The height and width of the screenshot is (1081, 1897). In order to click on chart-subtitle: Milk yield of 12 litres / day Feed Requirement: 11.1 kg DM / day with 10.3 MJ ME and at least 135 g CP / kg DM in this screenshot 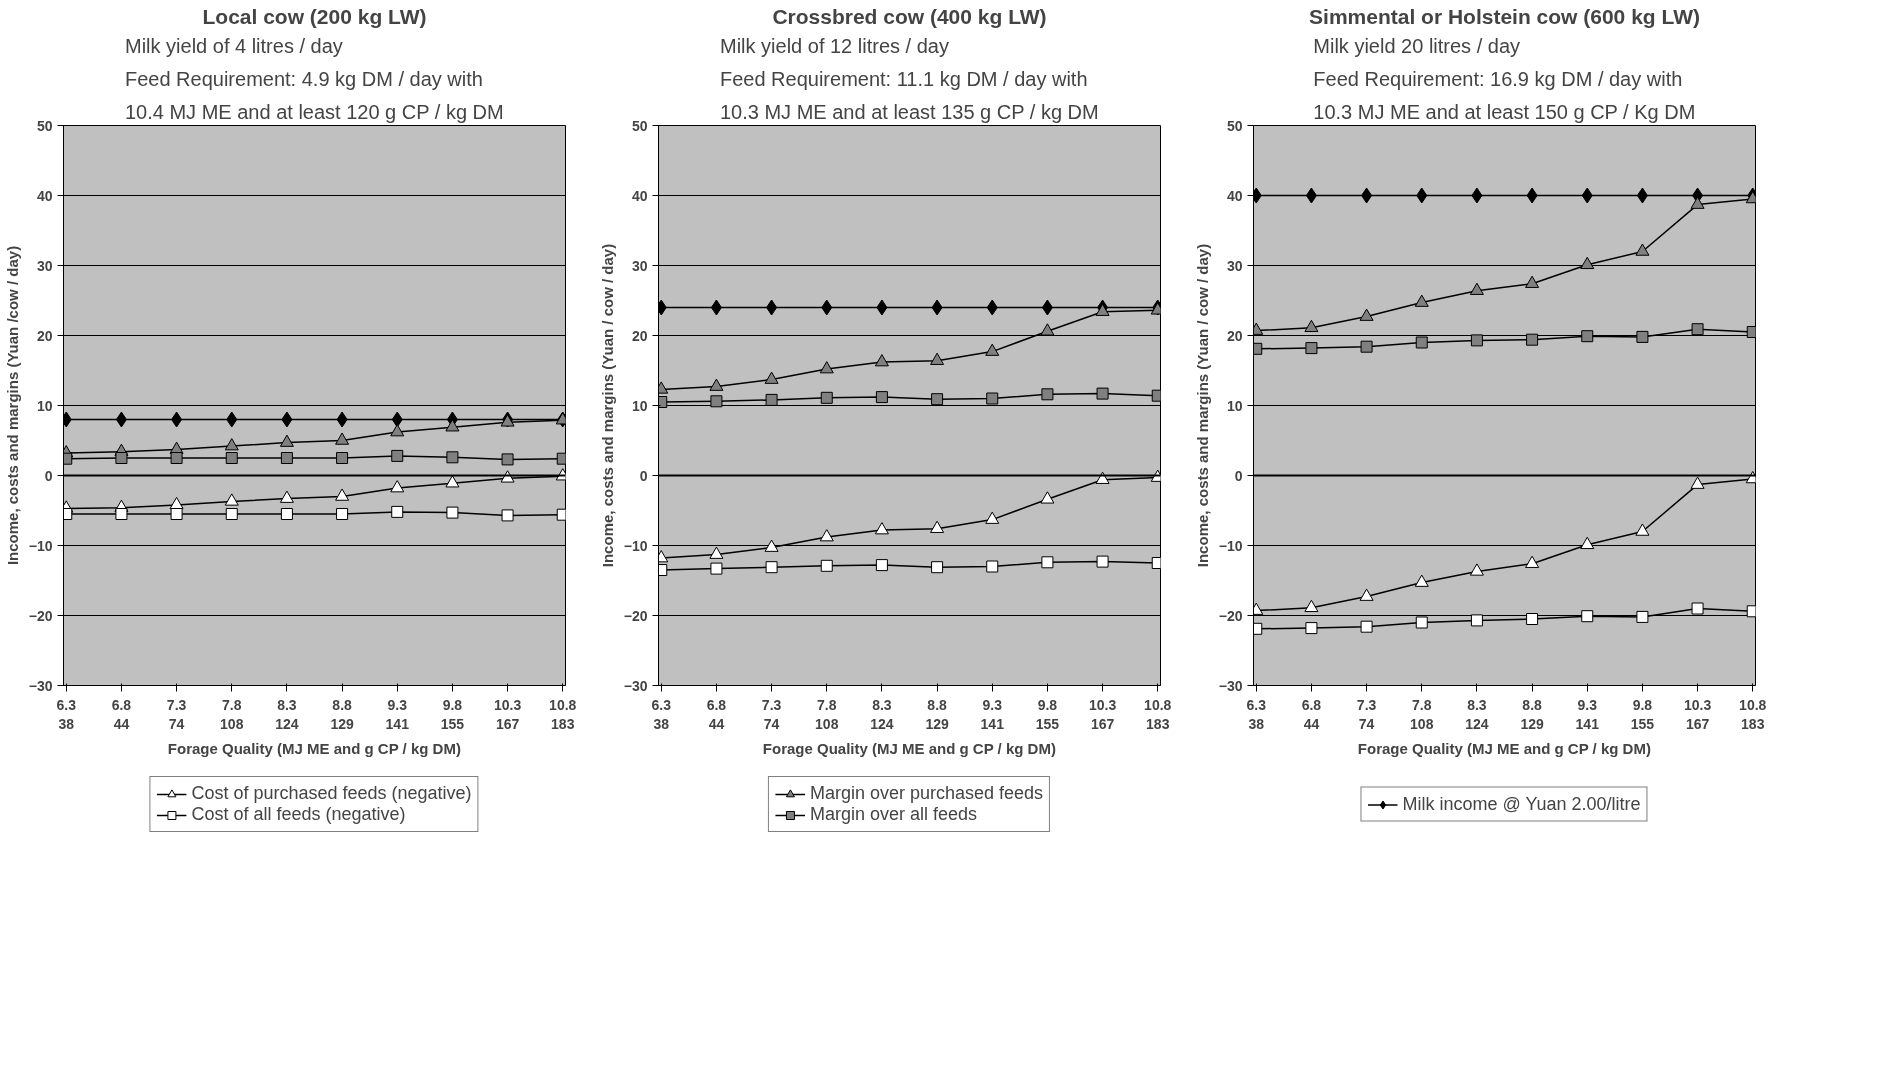, I will do `click(909, 78)`.